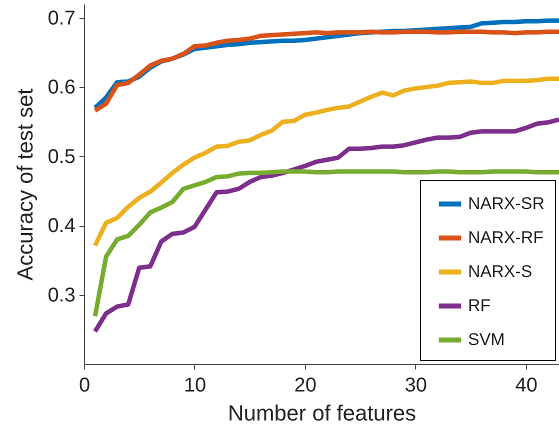 Image resolution: width=559 pixels, height=434 pixels. I want to click on legend-label: NARX-RF, so click(506, 237).